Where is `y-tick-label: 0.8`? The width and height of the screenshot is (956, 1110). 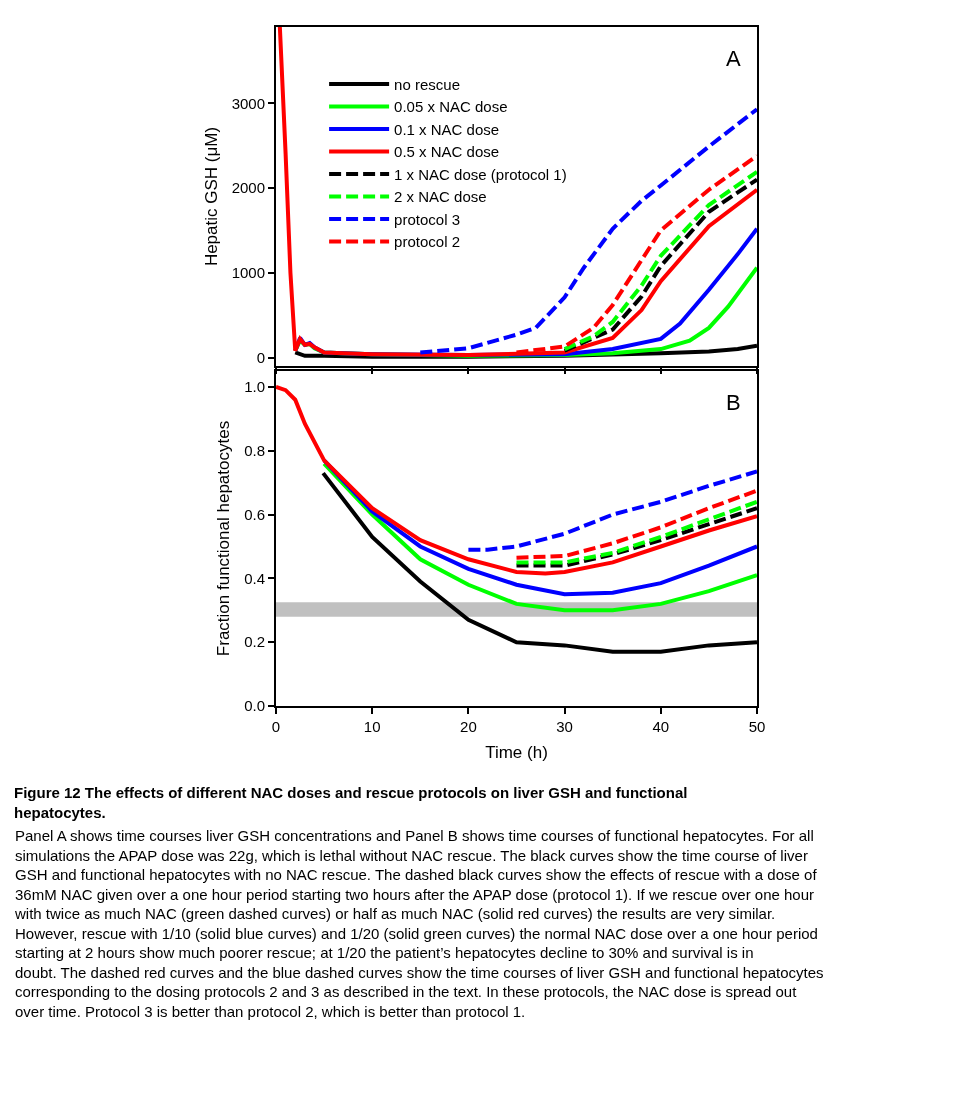 y-tick-label: 0.8 is located at coordinates (254, 451).